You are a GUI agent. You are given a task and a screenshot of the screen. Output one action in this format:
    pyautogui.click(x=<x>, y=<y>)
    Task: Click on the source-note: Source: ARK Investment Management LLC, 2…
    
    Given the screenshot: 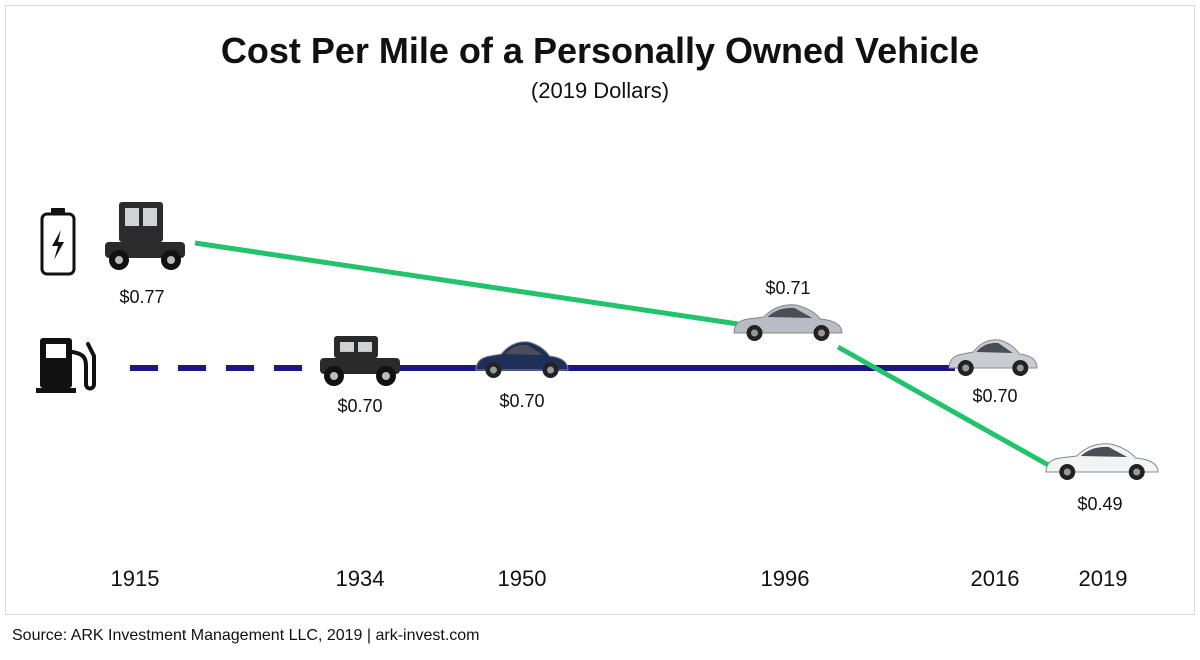 What is the action you would take?
    pyautogui.click(x=246, y=635)
    